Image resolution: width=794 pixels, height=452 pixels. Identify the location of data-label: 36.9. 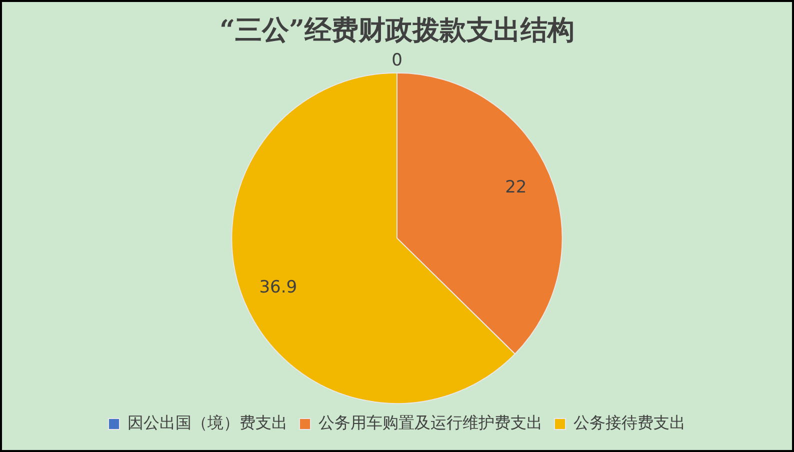
(278, 288).